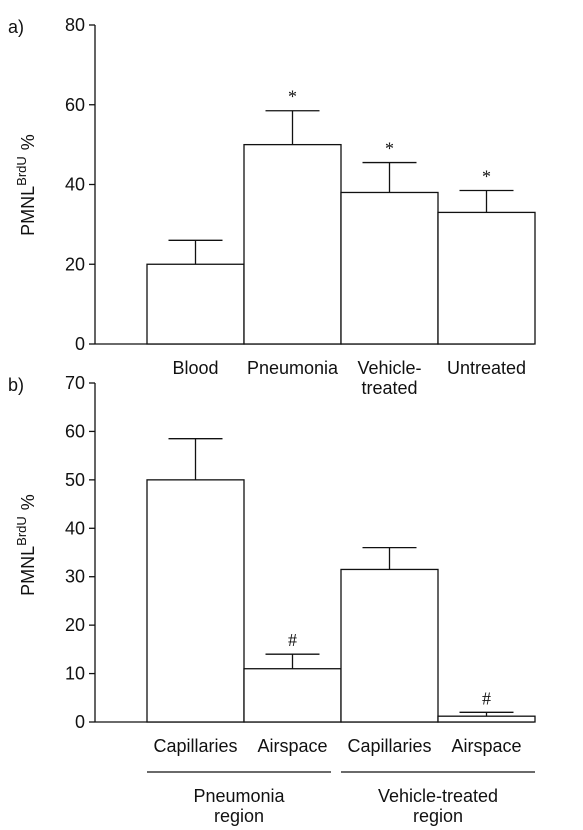 The width and height of the screenshot is (583, 830). I want to click on group-label: Pneumonia region, so click(239, 806).